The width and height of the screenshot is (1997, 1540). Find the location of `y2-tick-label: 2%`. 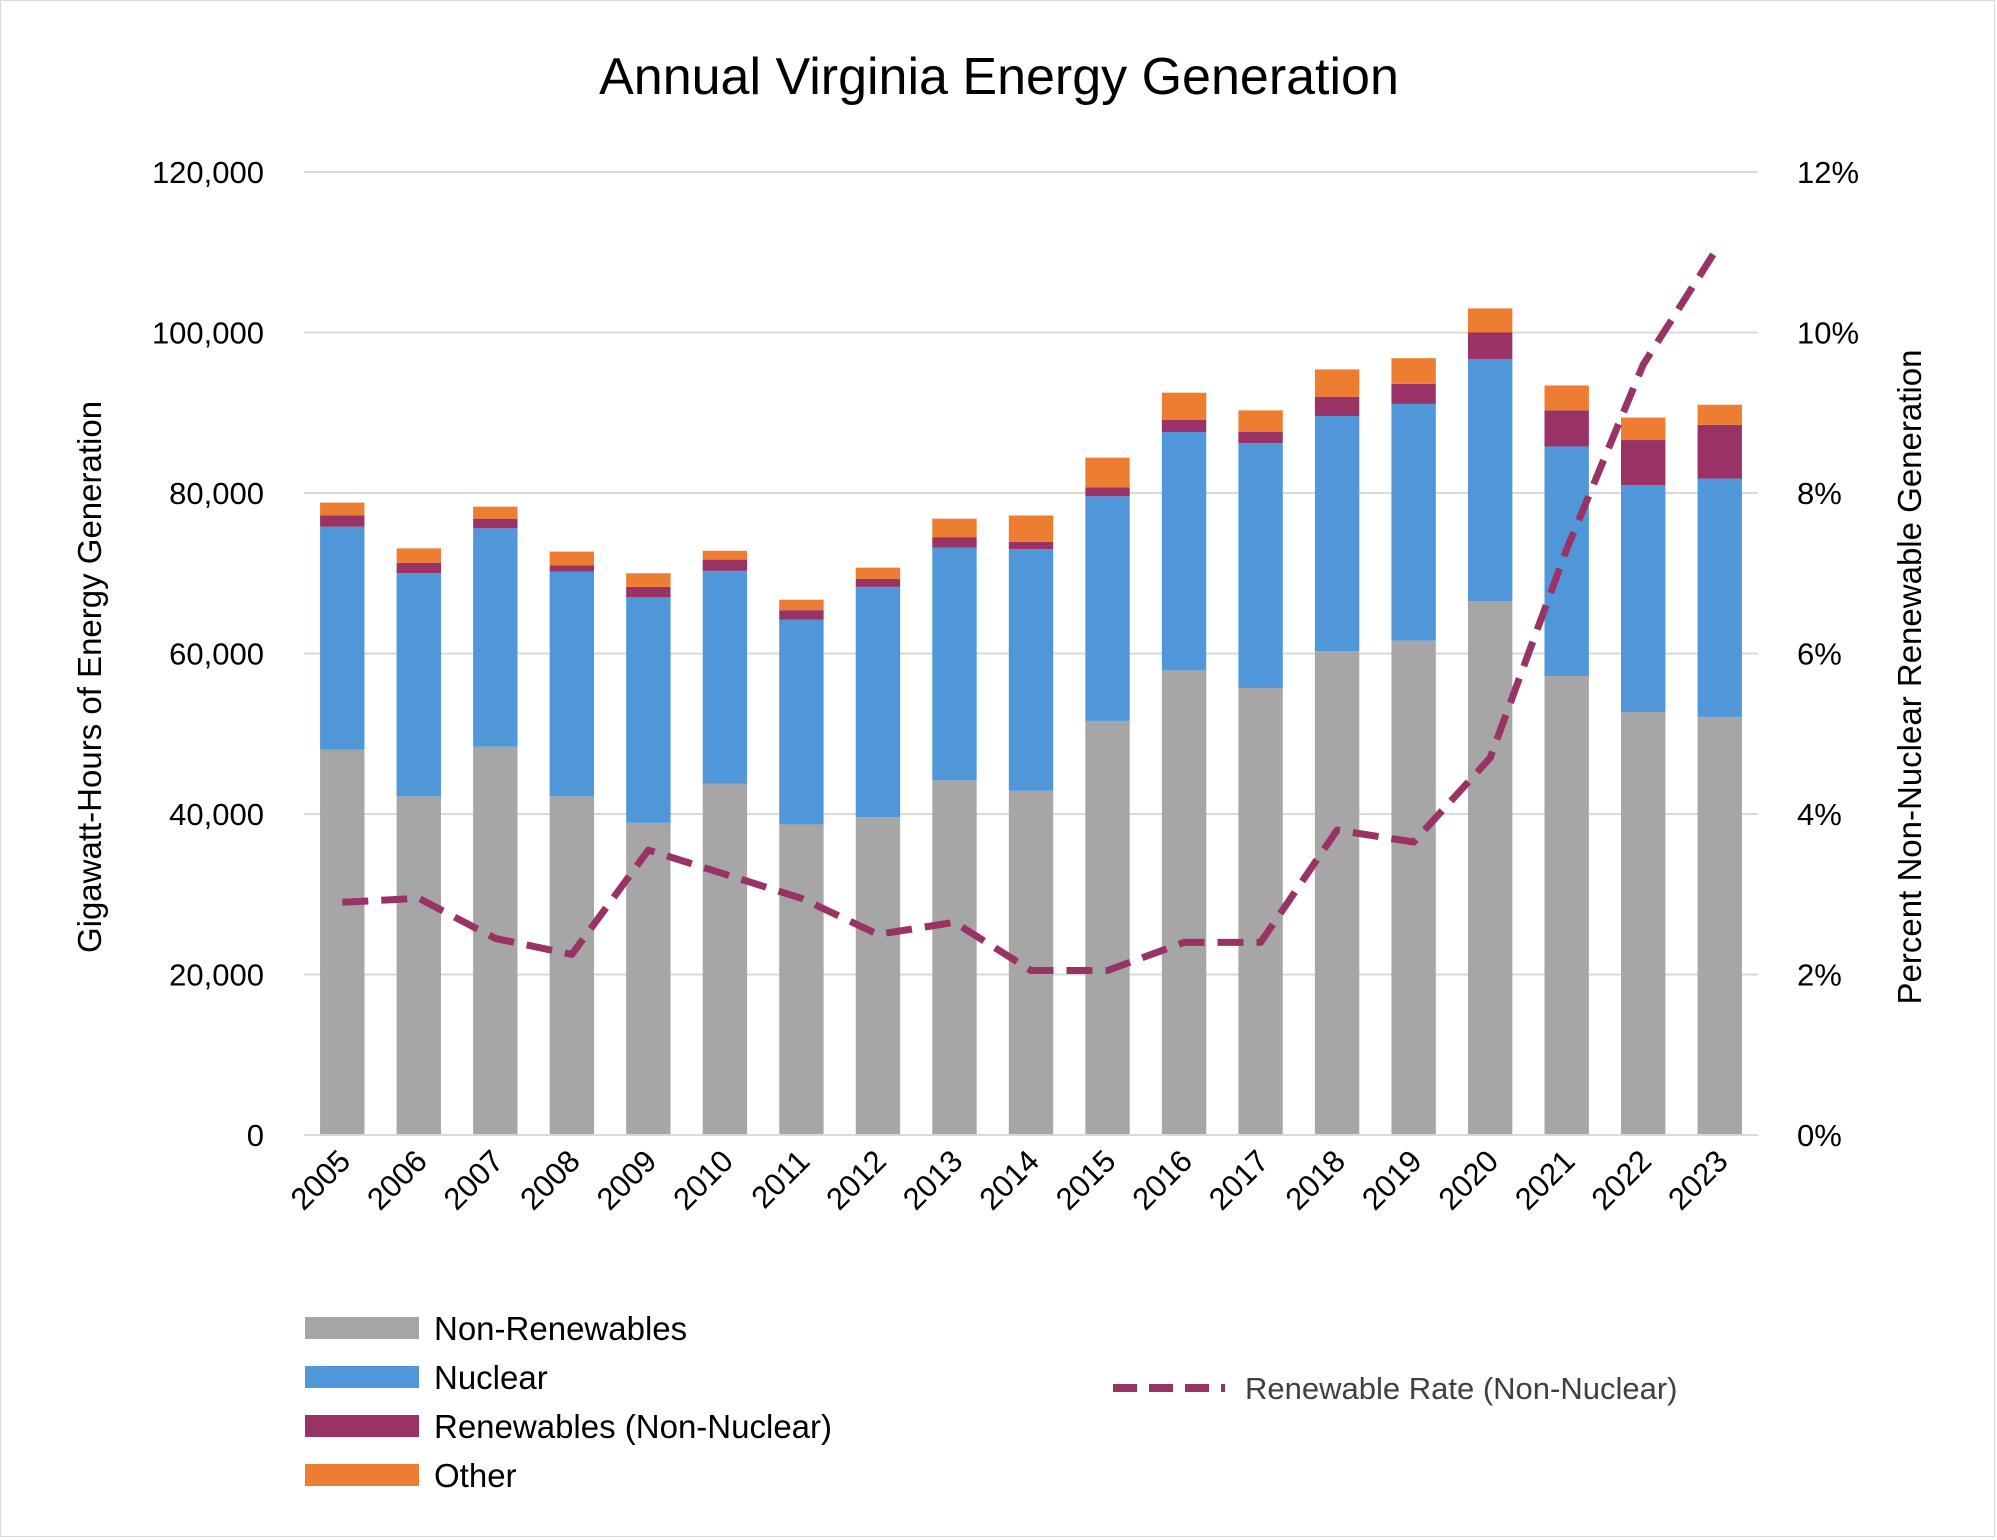

y2-tick-label: 2% is located at coordinates (1819, 975).